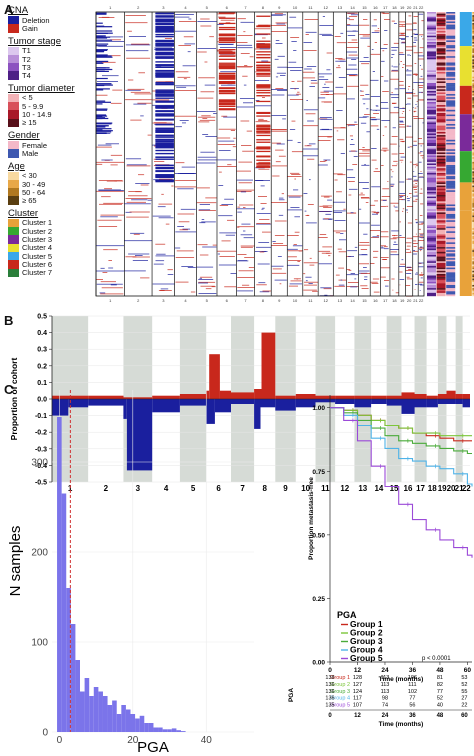  Describe the element at coordinates (227, 7) in the screenshot. I see `column-label-top: 6` at that location.